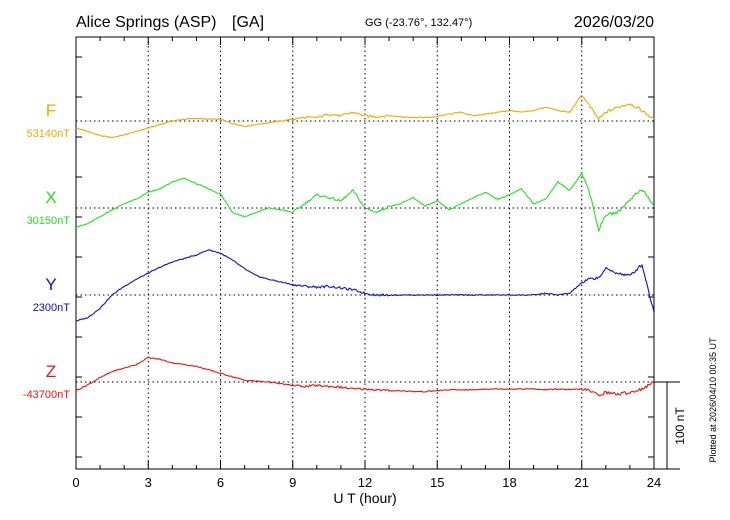  What do you see at coordinates (365, 116) in the screenshot?
I see `series-line-f` at bounding box center [365, 116].